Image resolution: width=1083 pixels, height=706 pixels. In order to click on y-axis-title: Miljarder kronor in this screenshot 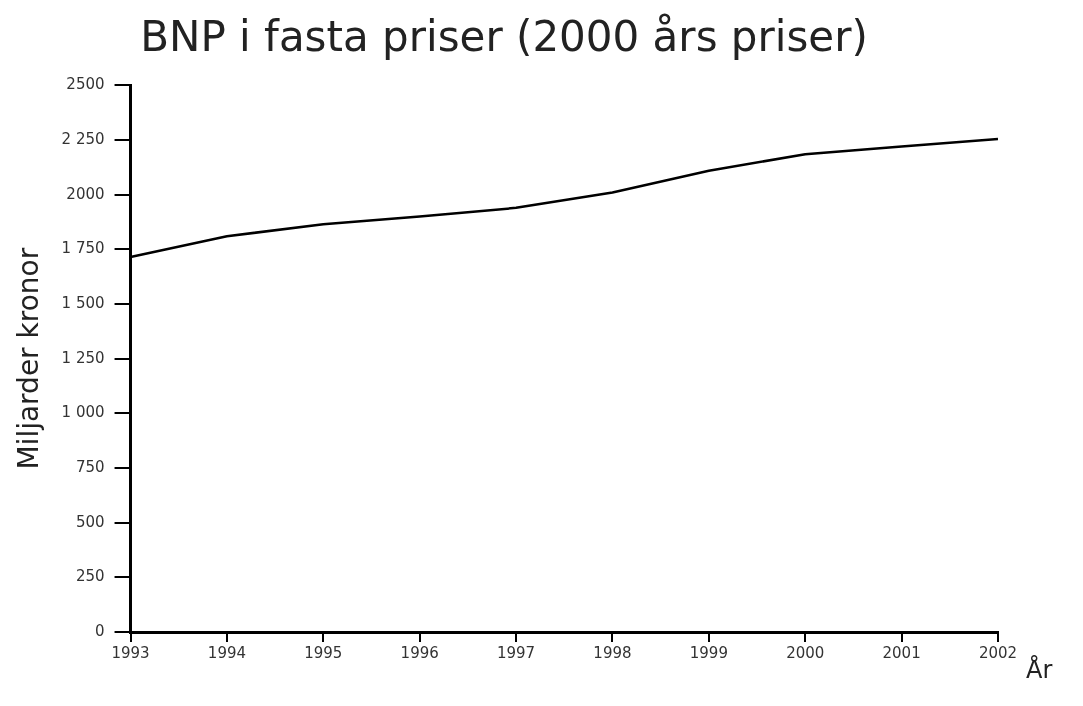, I will do `click(29, 358)`.